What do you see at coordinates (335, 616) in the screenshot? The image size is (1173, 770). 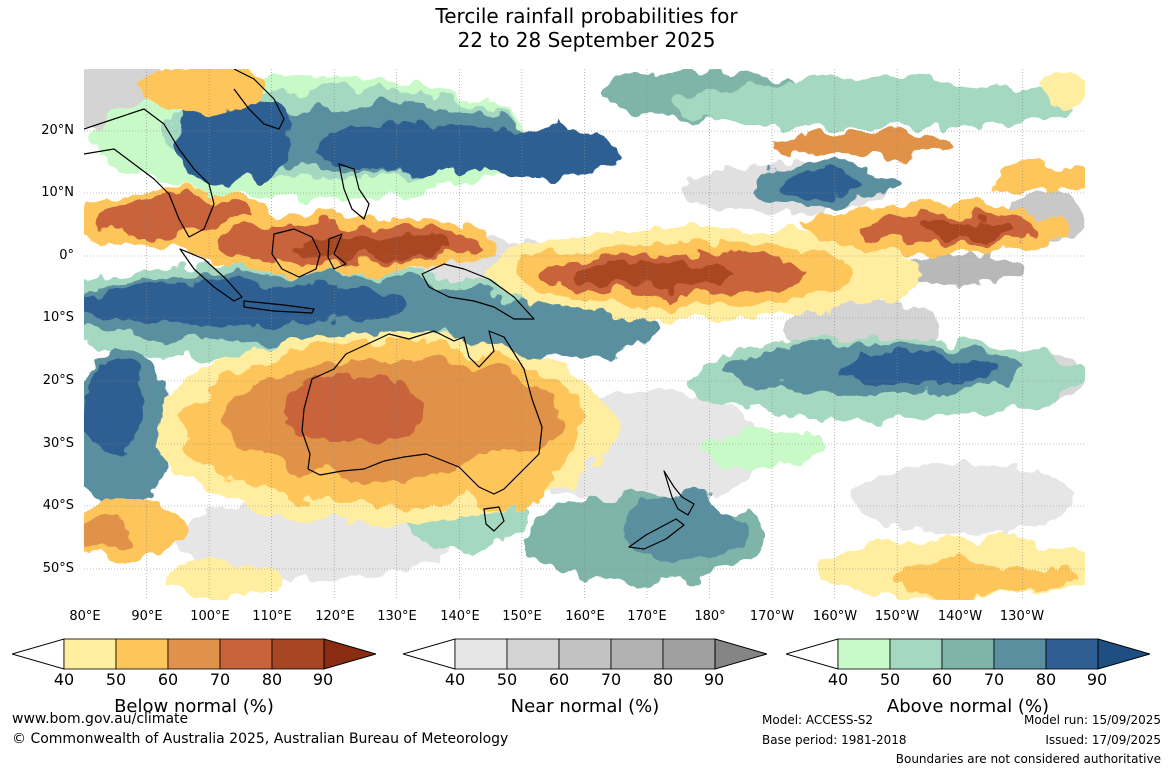 I see `lon-label-120e: 120°E` at bounding box center [335, 616].